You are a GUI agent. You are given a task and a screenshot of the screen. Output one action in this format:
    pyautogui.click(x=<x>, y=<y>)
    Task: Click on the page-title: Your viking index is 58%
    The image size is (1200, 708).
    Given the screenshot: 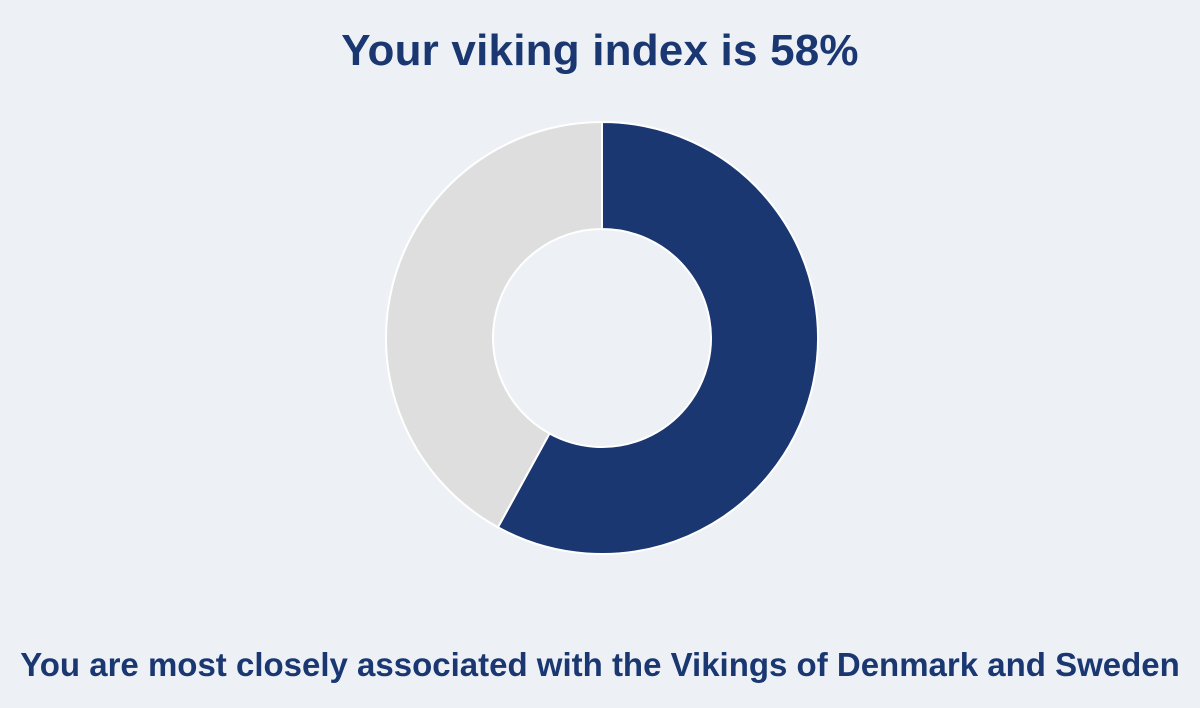 What is the action you would take?
    pyautogui.click(x=600, y=50)
    